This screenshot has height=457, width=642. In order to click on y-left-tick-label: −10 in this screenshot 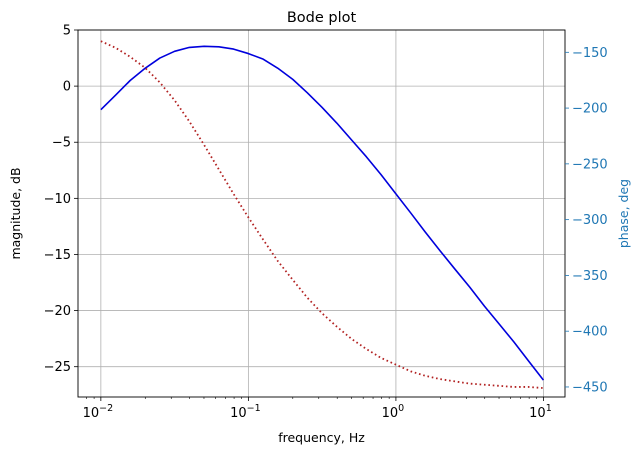, I will do `click(57, 199)`.